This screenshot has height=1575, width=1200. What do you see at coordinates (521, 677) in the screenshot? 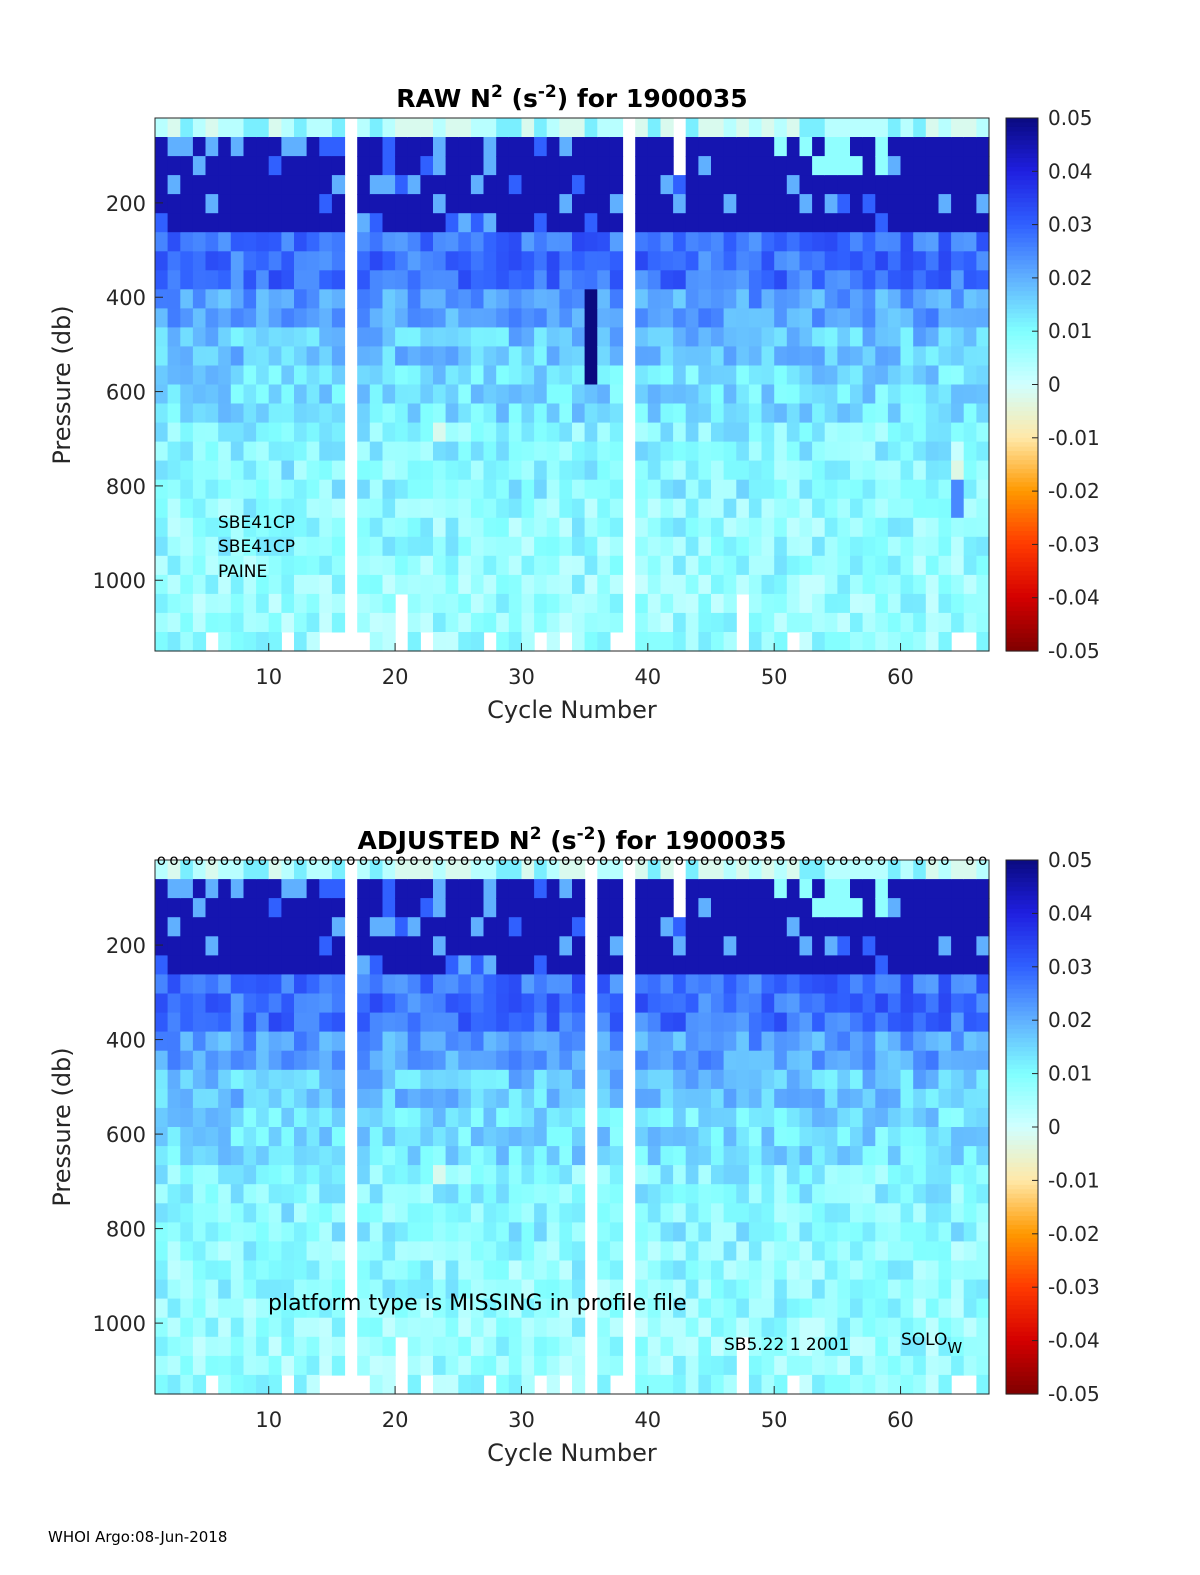
I see `x-tick-label: 30` at bounding box center [521, 677].